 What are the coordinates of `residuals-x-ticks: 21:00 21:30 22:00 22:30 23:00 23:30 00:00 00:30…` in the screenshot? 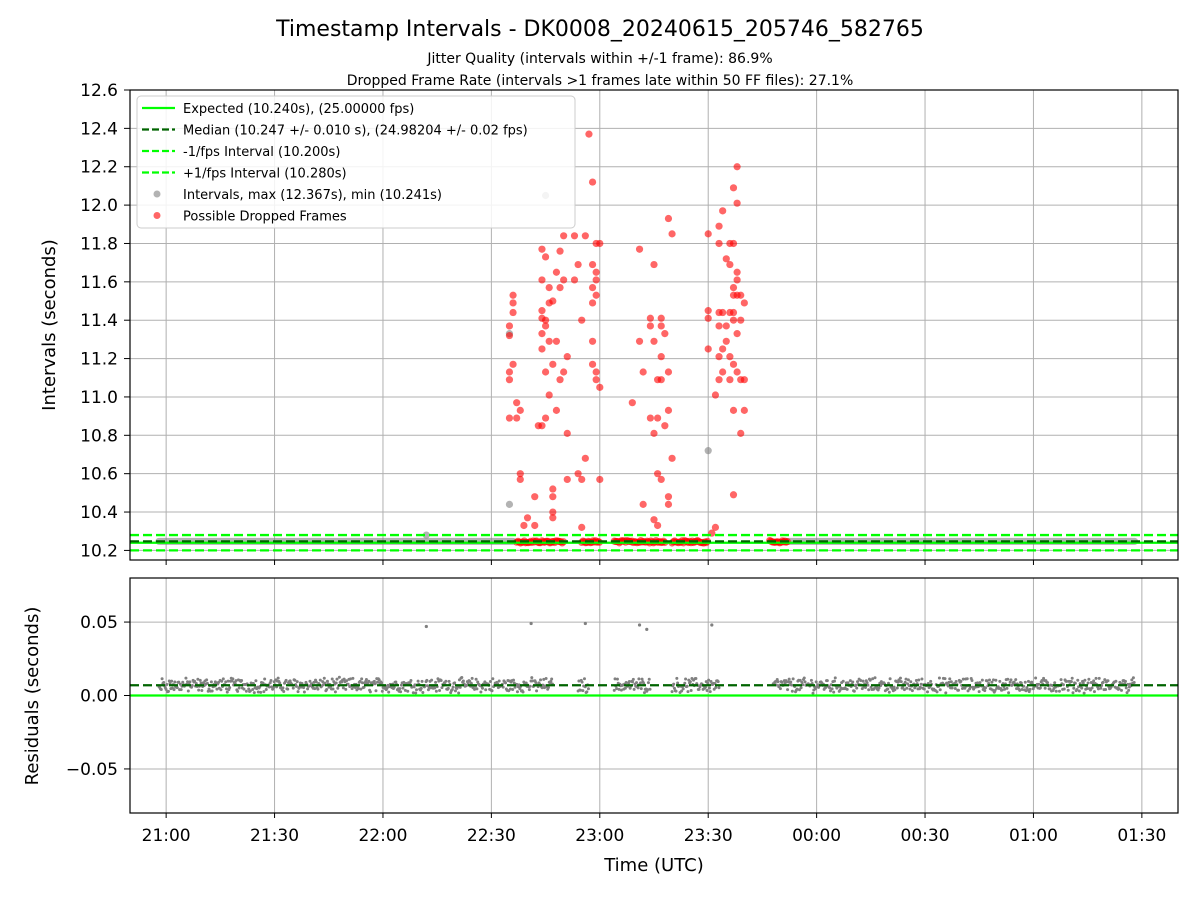 It's located at (654, 829).